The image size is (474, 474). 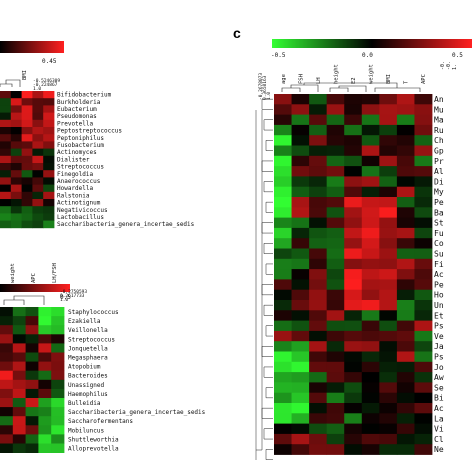 What do you see at coordinates (439, 192) in the screenshot?
I see `panel-c-row-label: My` at bounding box center [439, 192].